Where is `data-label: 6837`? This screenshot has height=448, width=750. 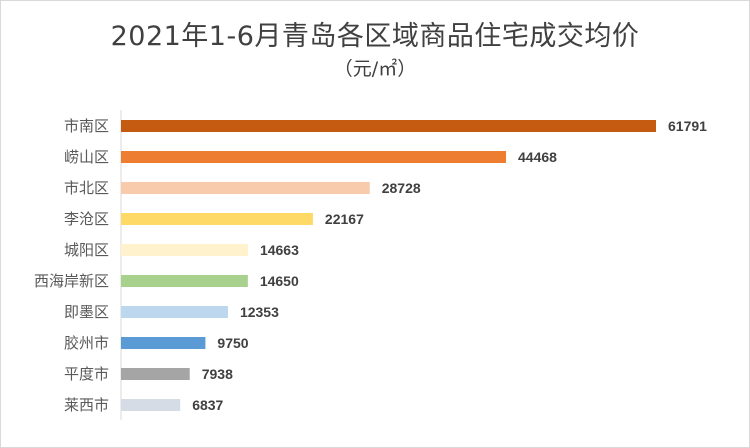 data-label: 6837 is located at coordinates (207, 405).